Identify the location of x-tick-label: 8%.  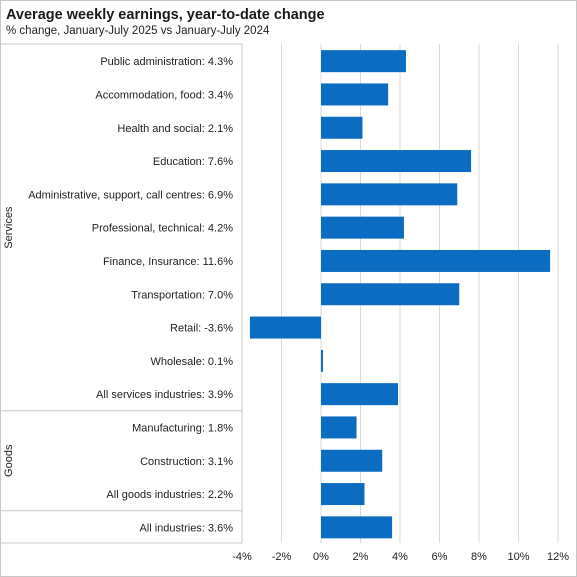
(479, 557).